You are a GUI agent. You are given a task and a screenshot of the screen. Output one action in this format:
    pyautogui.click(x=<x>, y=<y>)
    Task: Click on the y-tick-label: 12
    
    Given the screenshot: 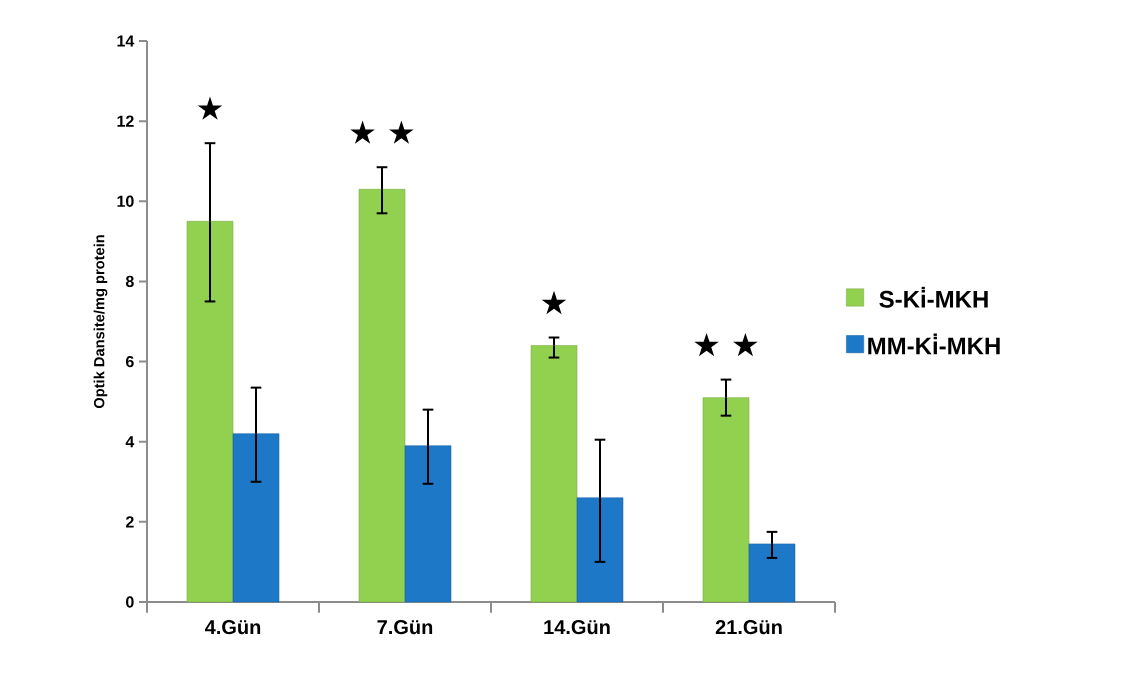 What is the action you would take?
    pyautogui.click(x=125, y=121)
    